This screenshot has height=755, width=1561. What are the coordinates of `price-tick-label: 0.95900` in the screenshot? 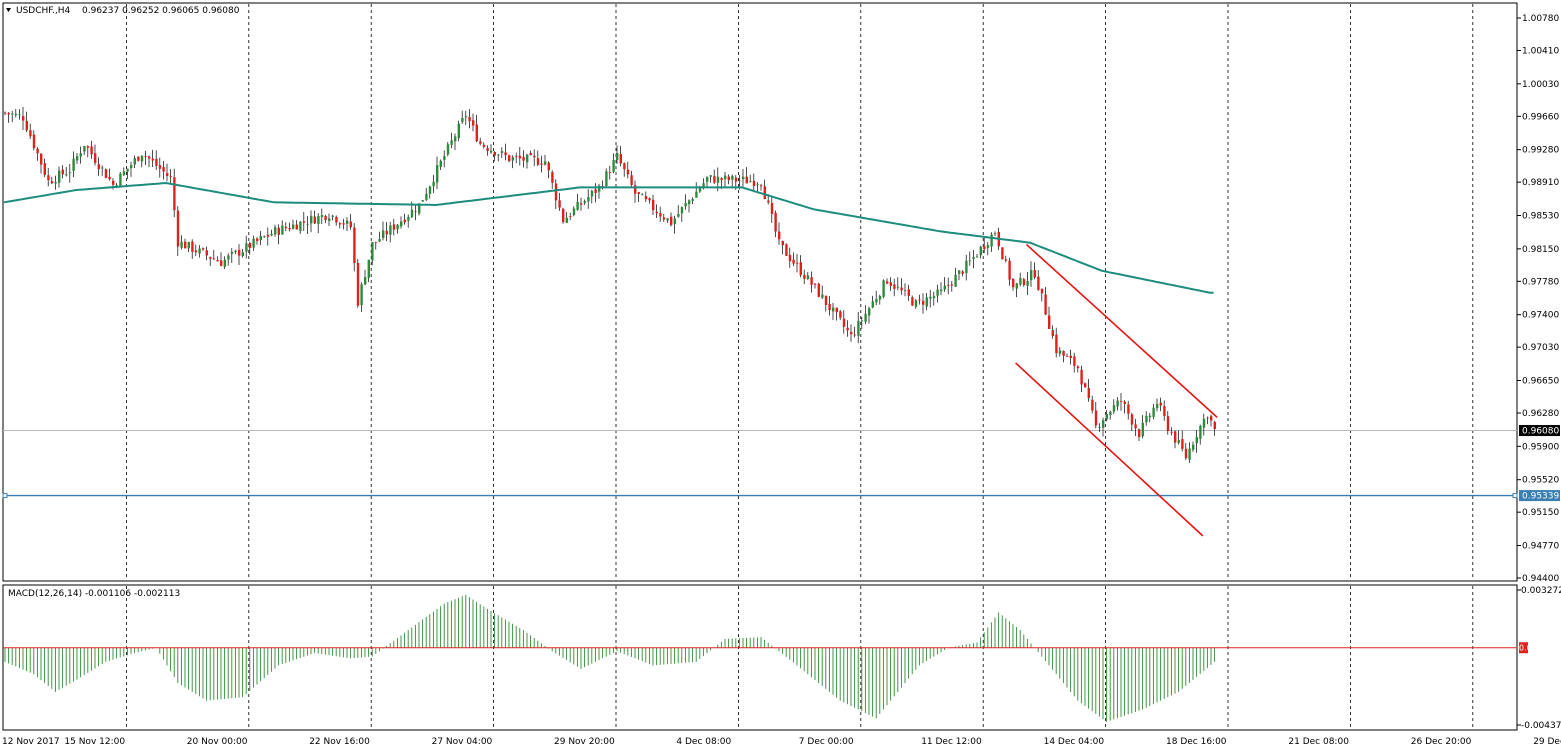 It's located at (1540, 447).